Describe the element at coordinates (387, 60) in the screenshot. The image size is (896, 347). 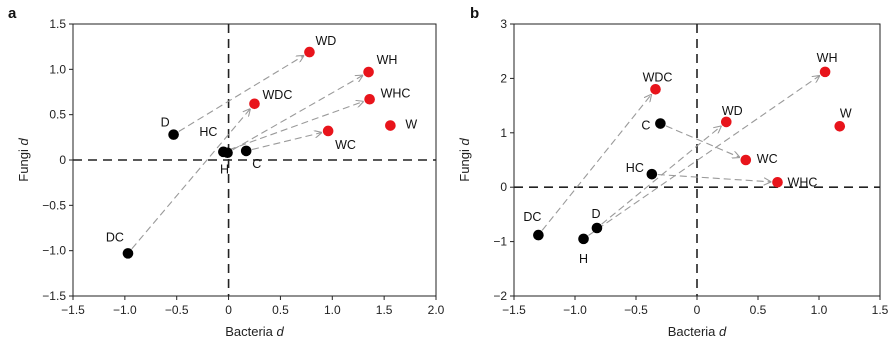
I see `point-label-WH-a: WH` at that location.